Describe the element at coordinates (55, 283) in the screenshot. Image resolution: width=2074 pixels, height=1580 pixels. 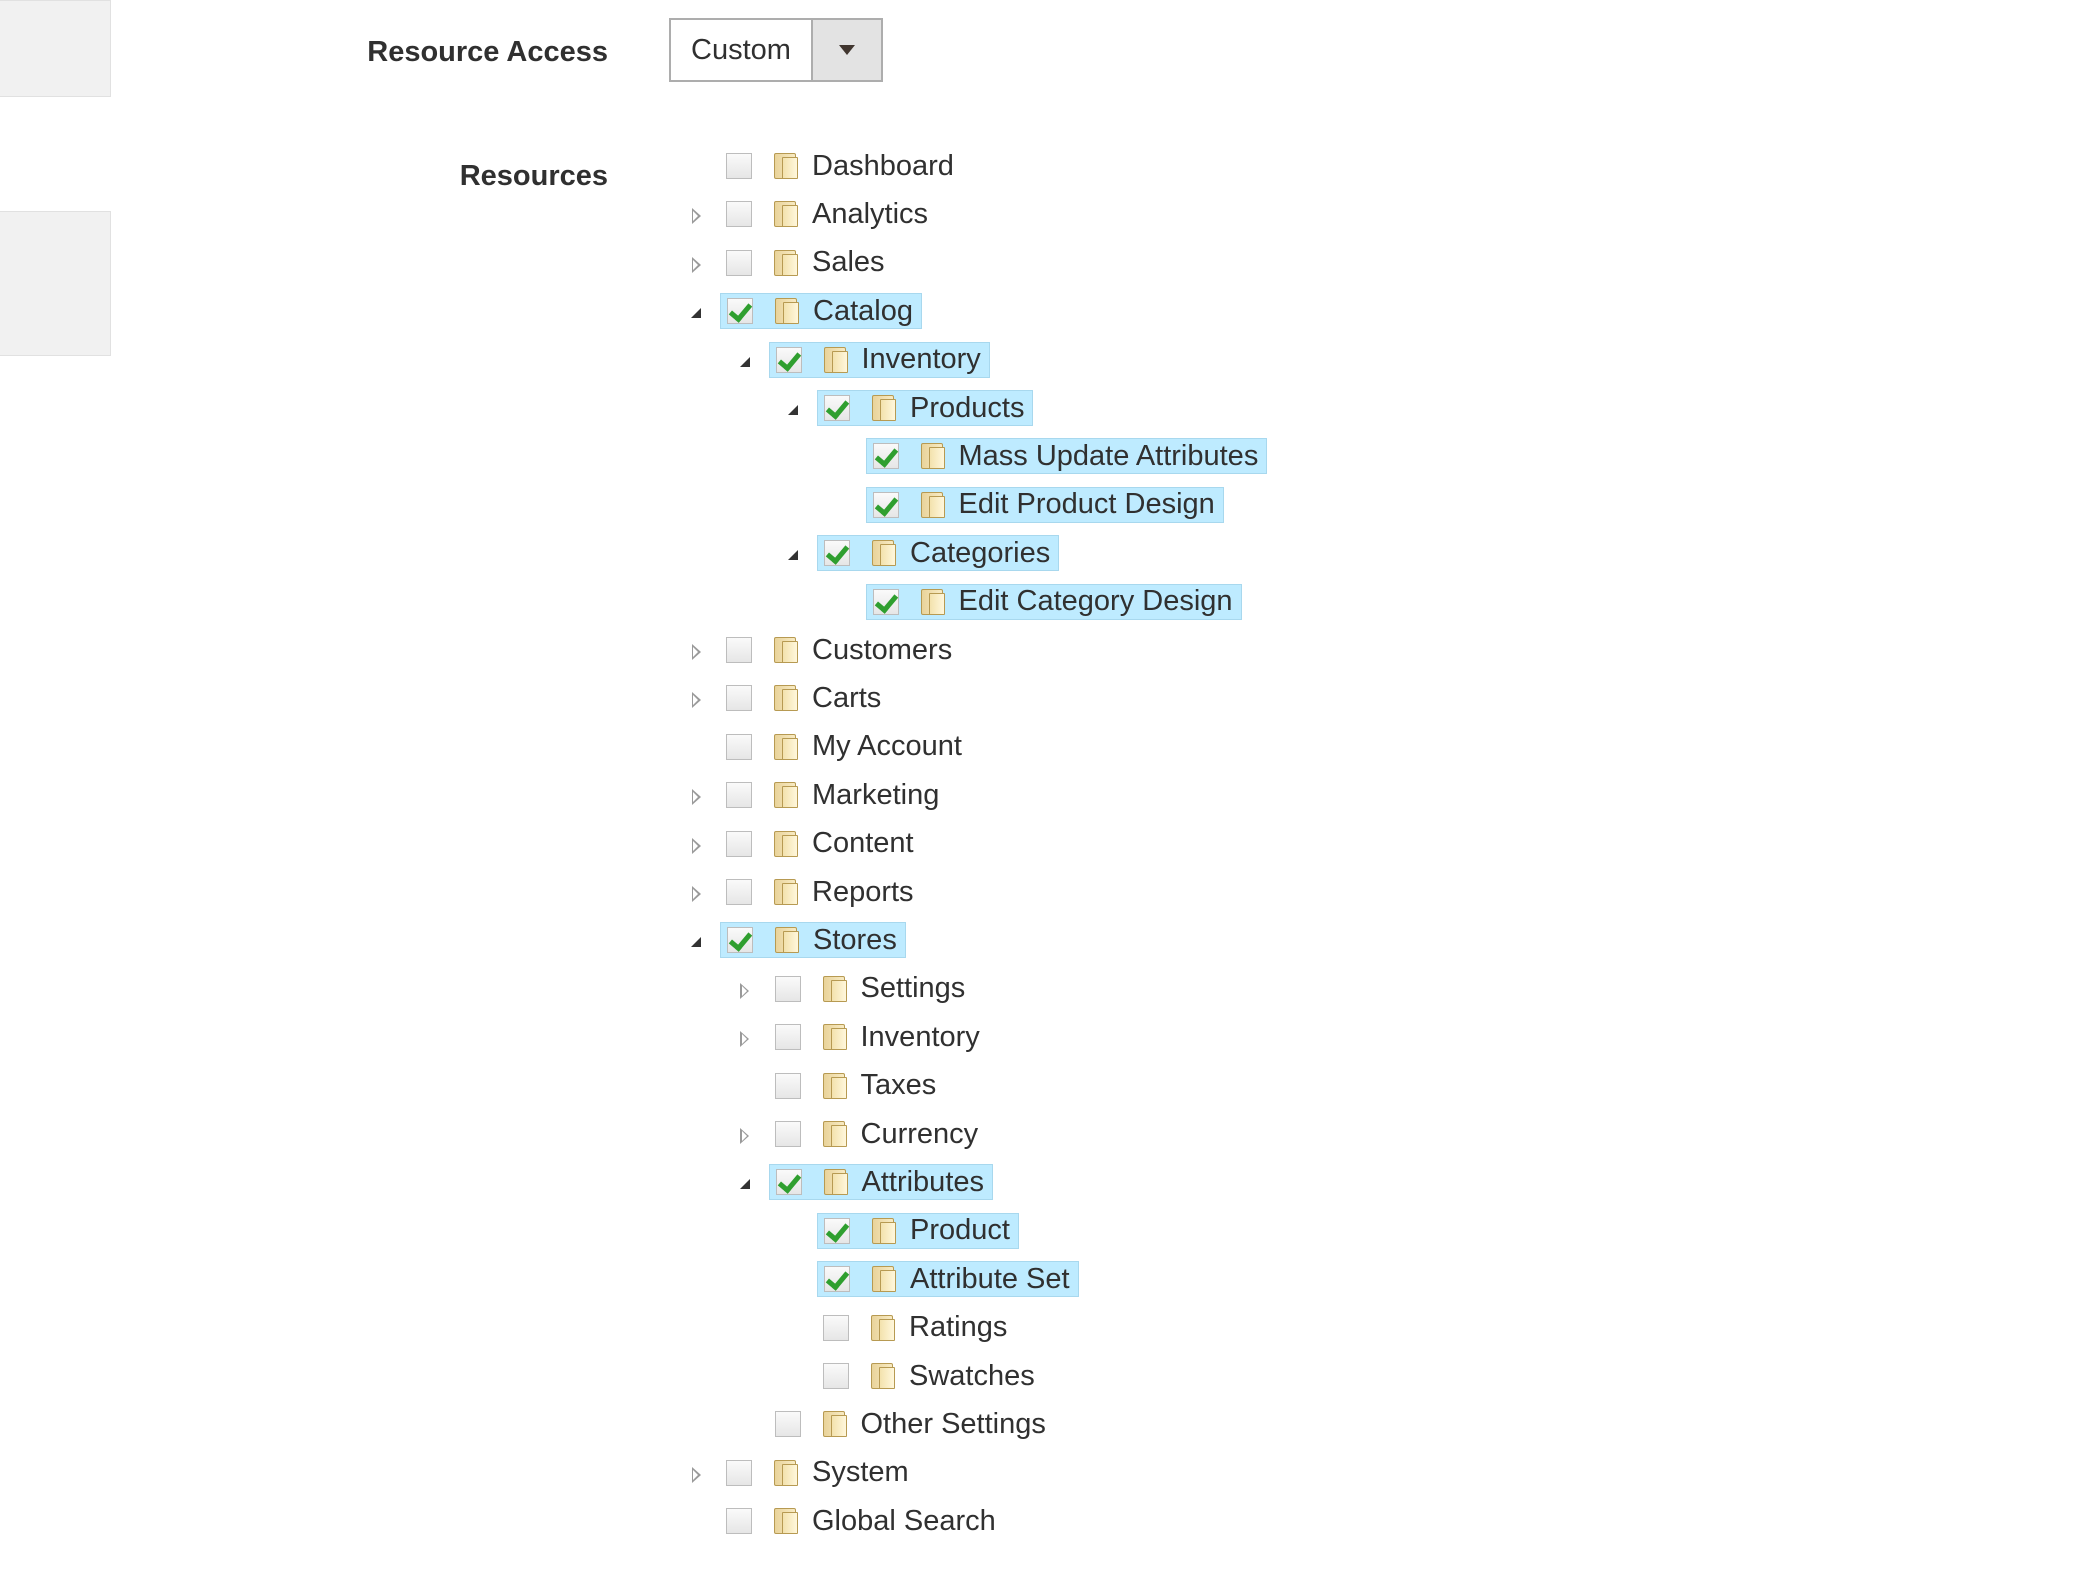
I see `sidebar-panel-middle` at that location.